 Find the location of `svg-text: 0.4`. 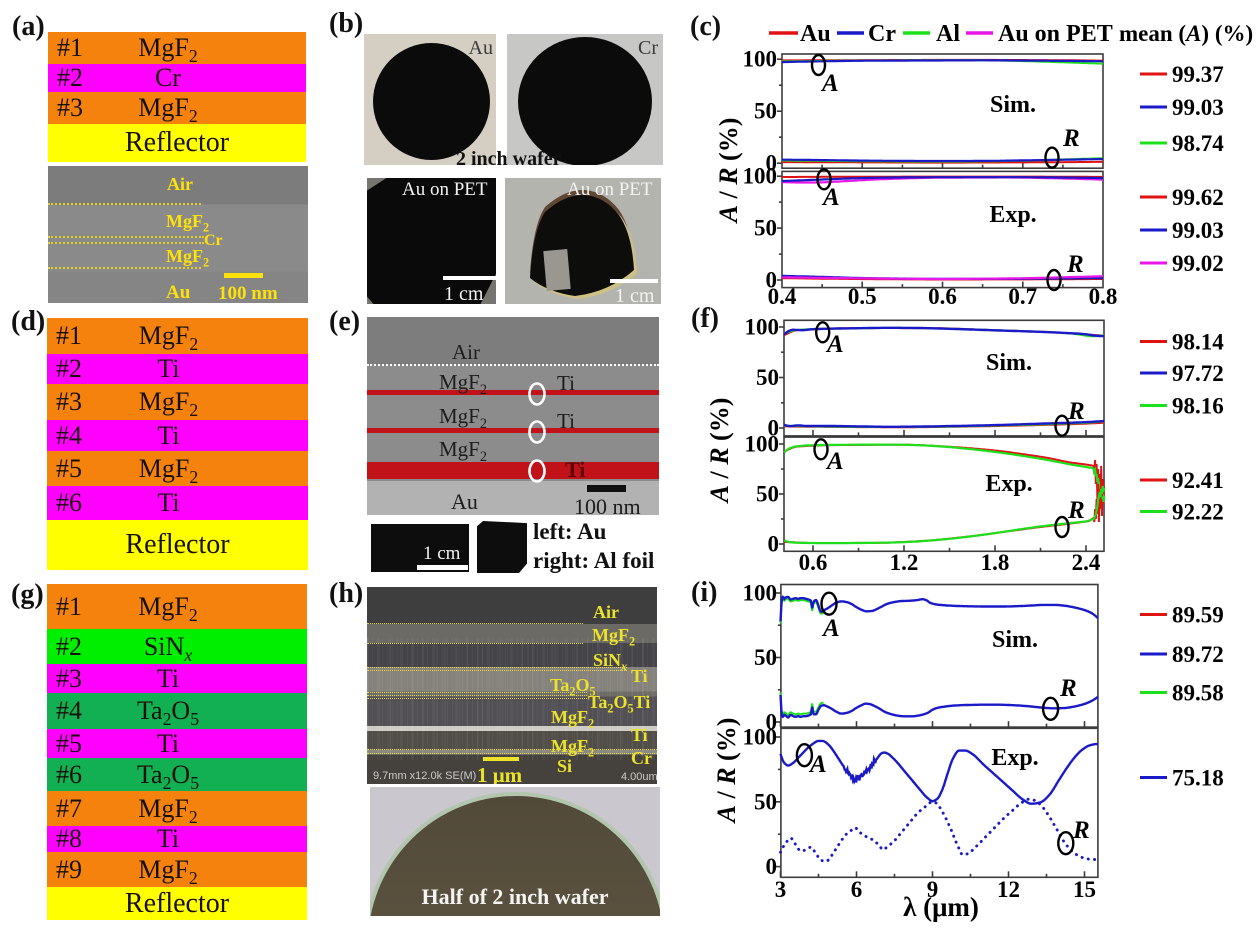

svg-text: 0.4 is located at coordinates (782, 296).